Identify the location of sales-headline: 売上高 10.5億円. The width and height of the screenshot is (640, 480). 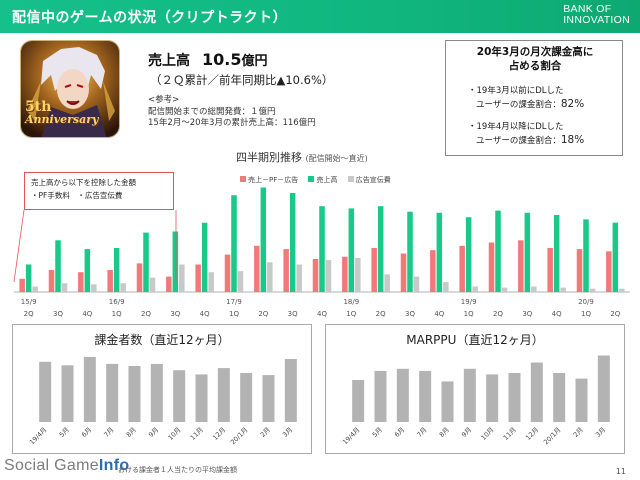
(208, 60).